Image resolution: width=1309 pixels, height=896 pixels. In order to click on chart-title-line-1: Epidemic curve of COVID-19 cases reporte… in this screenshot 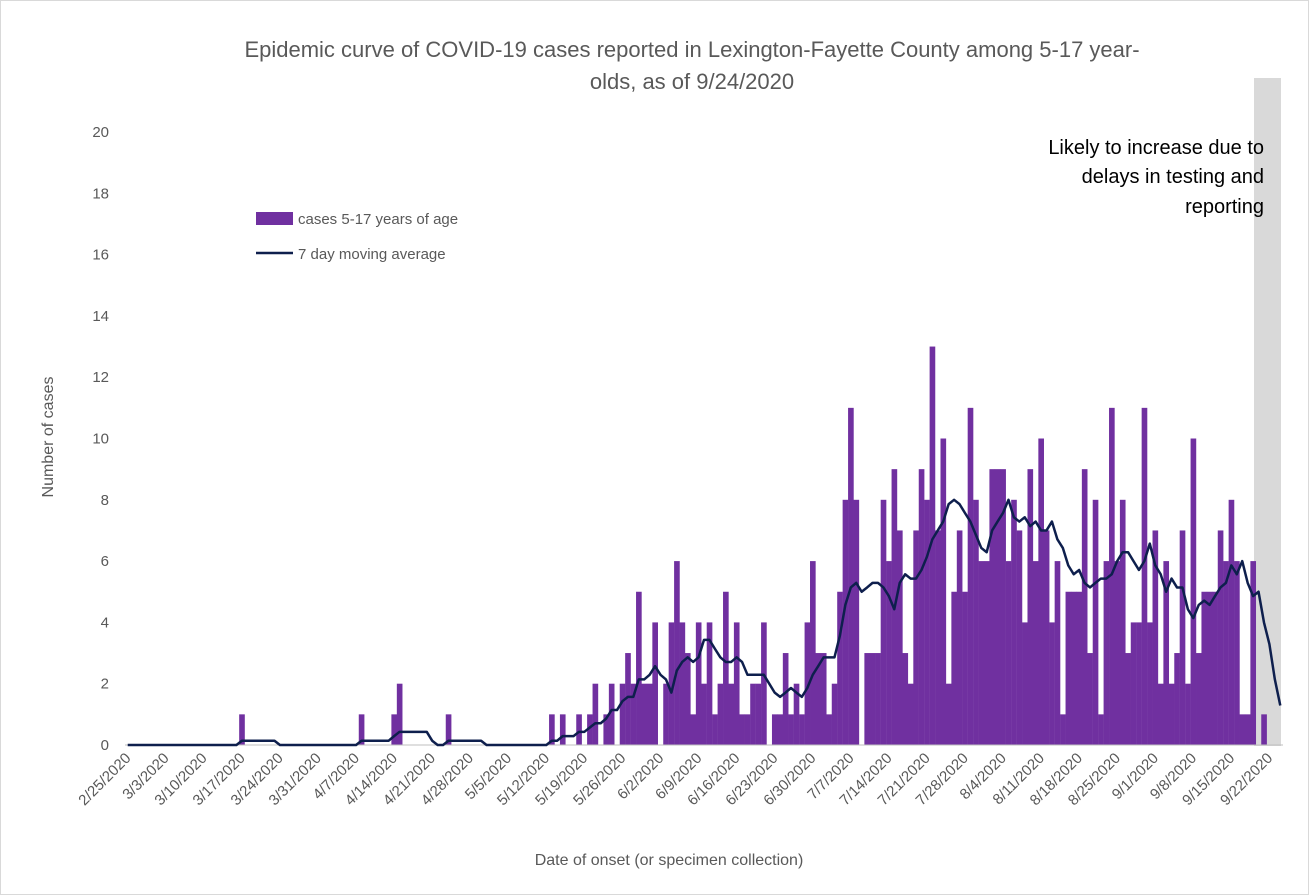, I will do `click(691, 49)`.